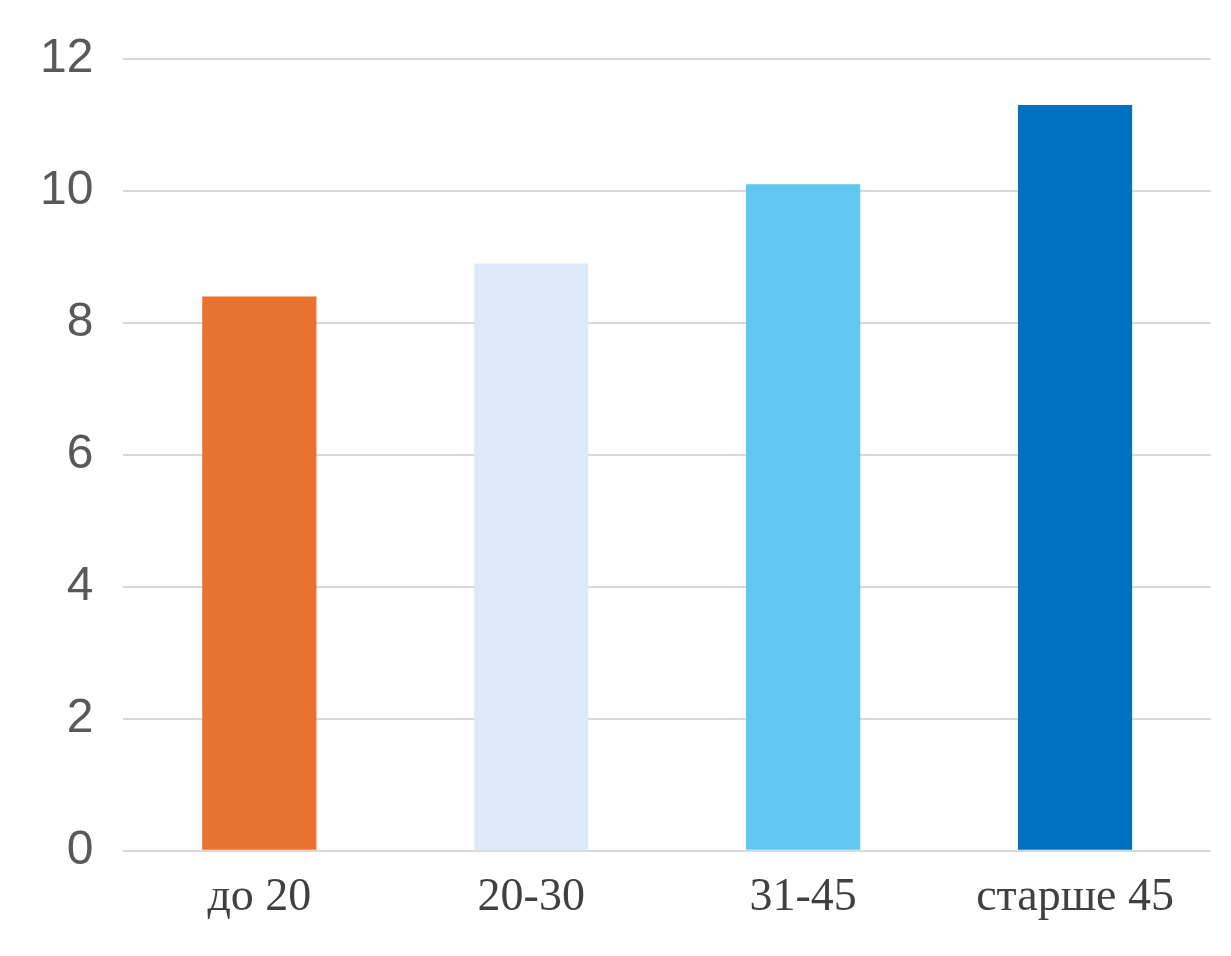 Image resolution: width=1231 pixels, height=956 pixels. I want to click on y-tick-label: 4, so click(80, 584).